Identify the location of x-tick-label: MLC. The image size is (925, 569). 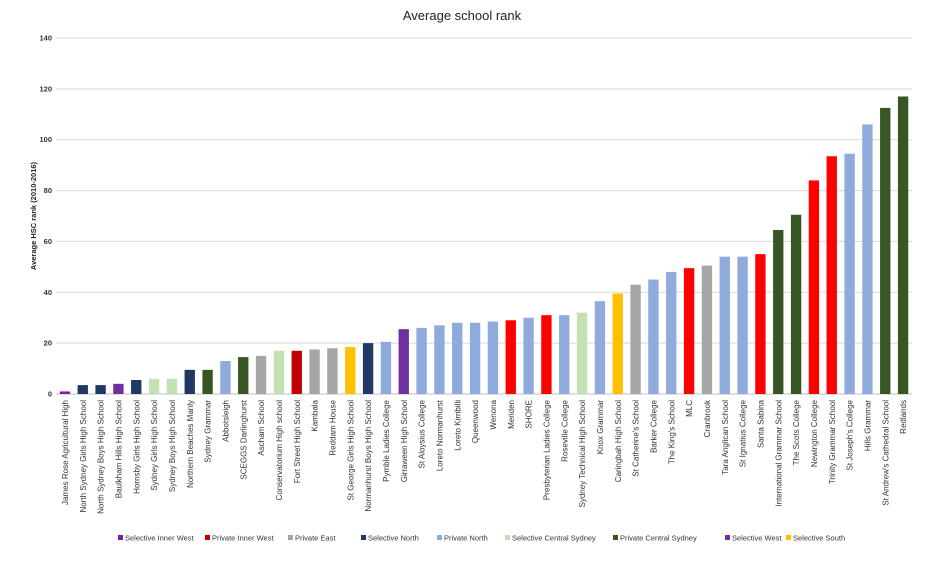
(689, 408).